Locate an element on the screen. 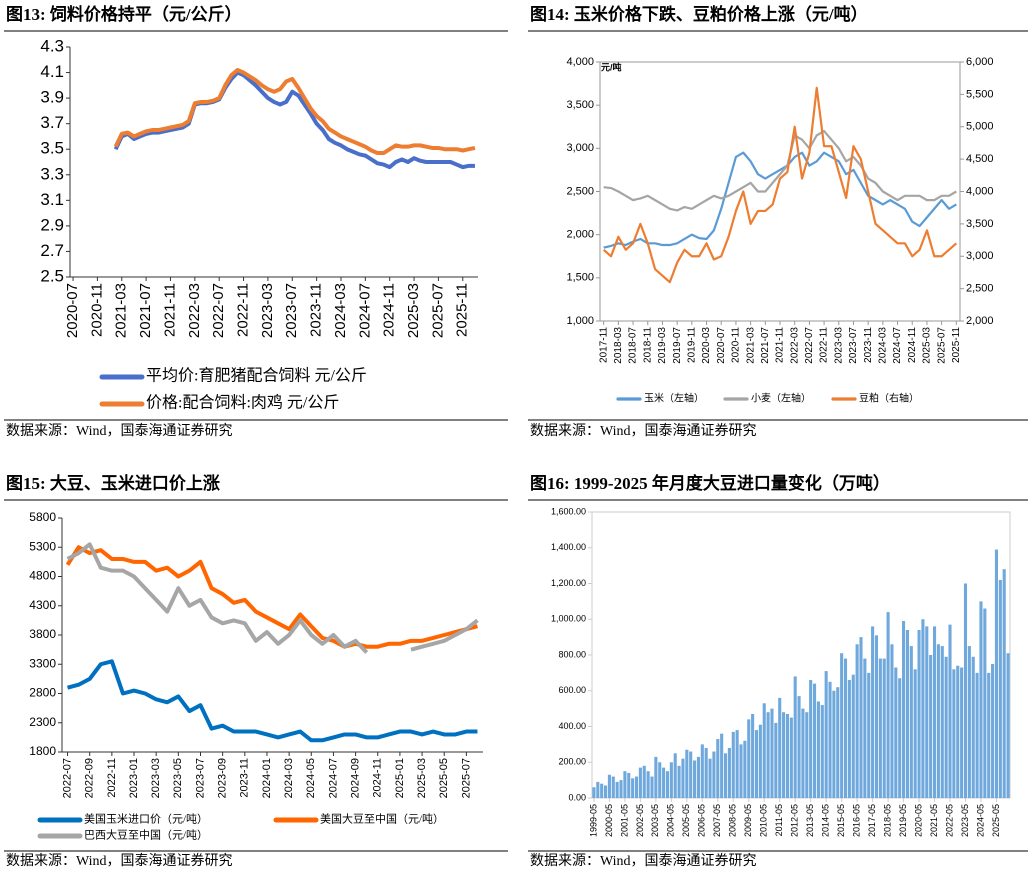  x-tick-label: 2019-03 is located at coordinates (662, 345).